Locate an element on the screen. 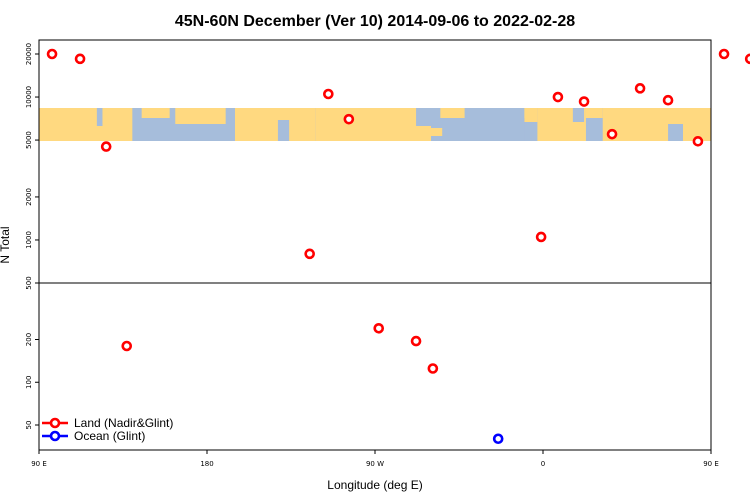 The image size is (750, 500). map-band is located at coordinates (375, 124).